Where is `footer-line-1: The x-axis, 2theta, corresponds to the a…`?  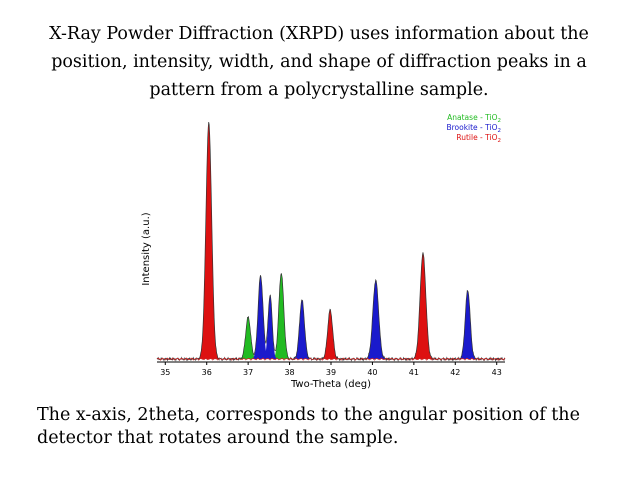 footer-line-1: The x-axis, 2theta, corresponds to the a… is located at coordinates (308, 415).